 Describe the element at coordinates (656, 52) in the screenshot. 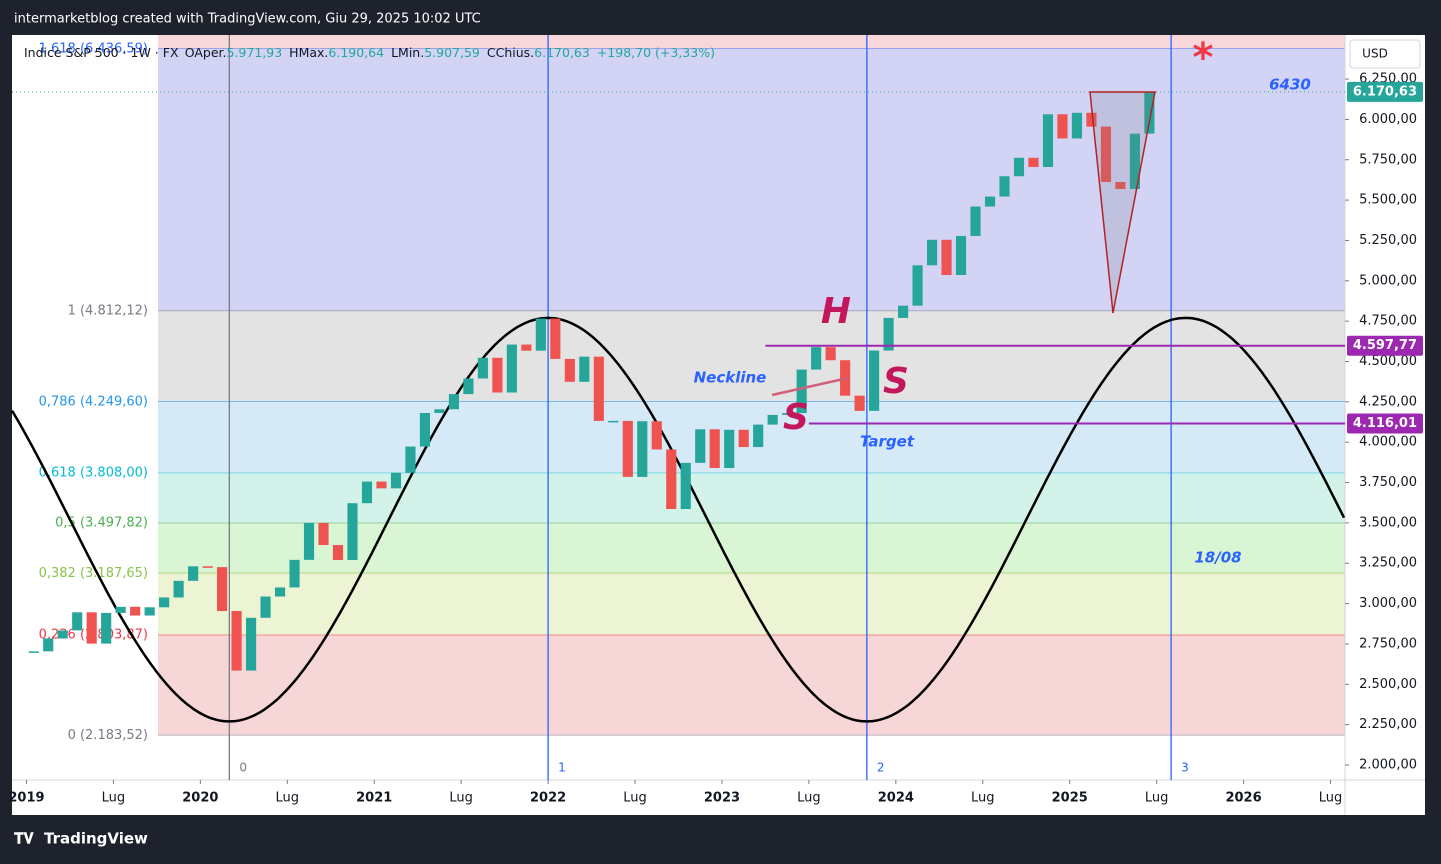

I see `legend-item: +198,70 (+3,33%)` at that location.